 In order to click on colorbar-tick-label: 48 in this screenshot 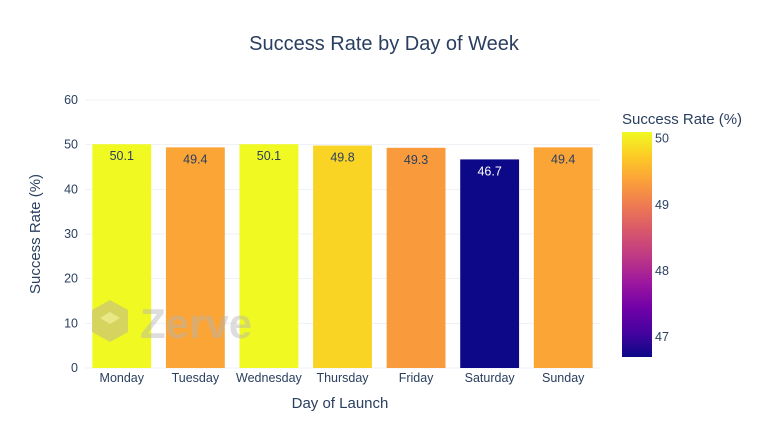, I will do `click(662, 271)`.